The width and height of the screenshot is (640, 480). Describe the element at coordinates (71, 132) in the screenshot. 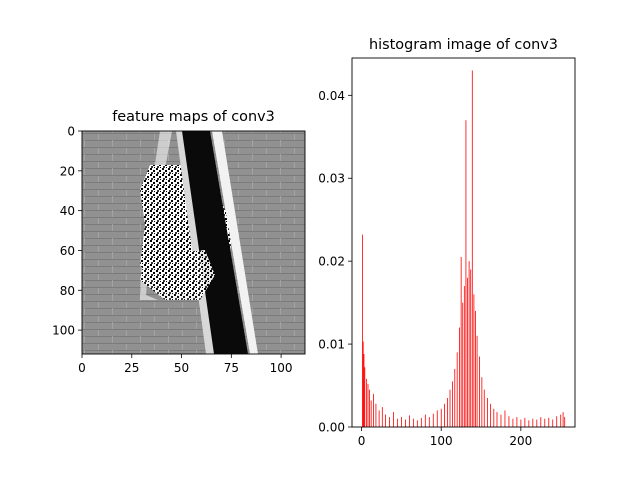

I see `feature-map-y-tick-label: 0` at that location.